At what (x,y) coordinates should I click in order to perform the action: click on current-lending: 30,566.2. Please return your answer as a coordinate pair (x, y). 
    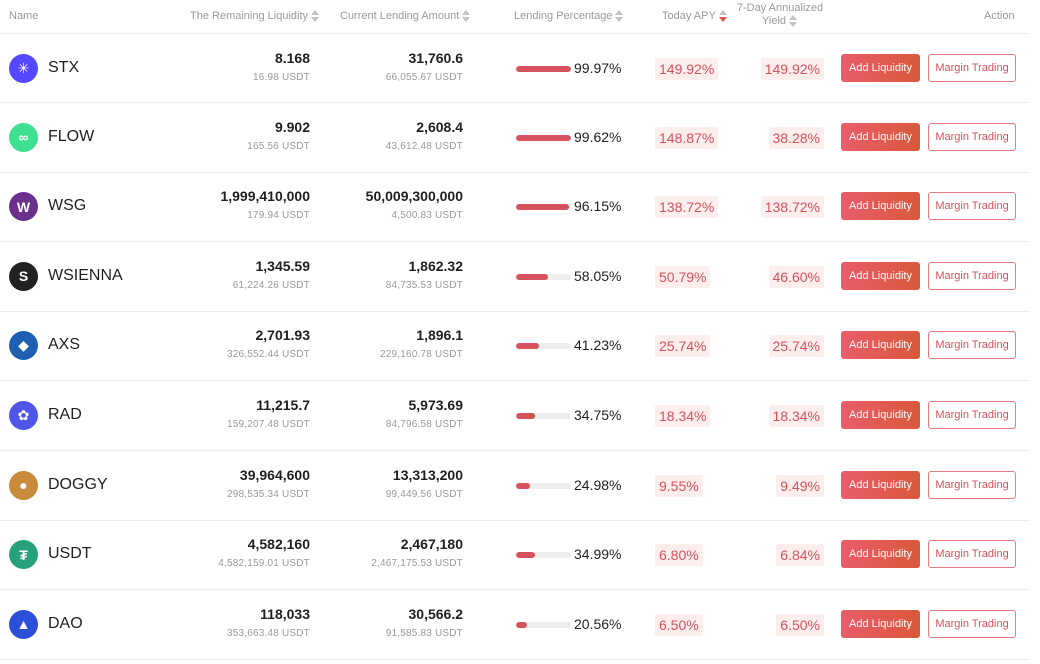
    Looking at the image, I should click on (436, 613).